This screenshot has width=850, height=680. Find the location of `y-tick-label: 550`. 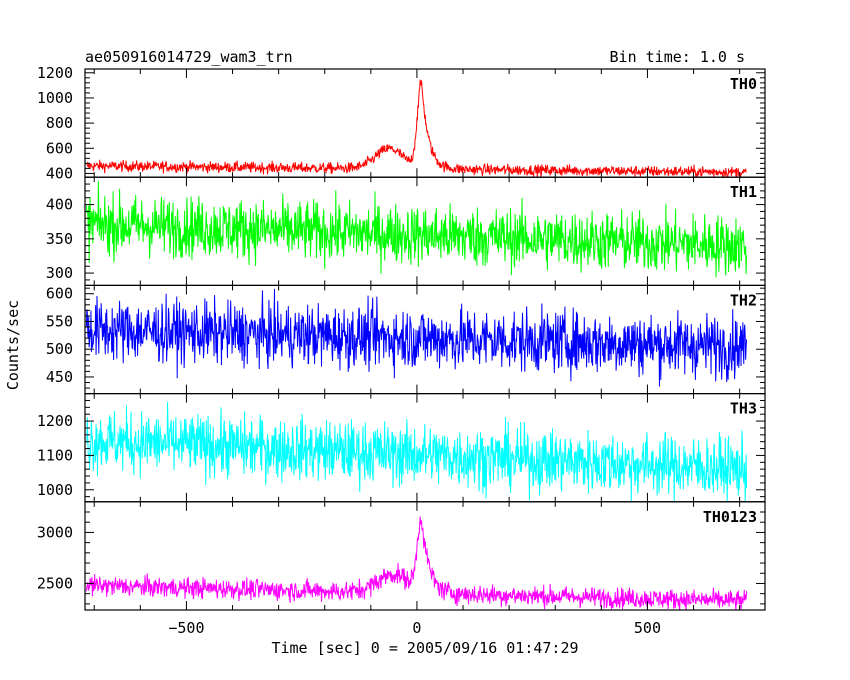

y-tick-label: 550 is located at coordinates (59, 321).